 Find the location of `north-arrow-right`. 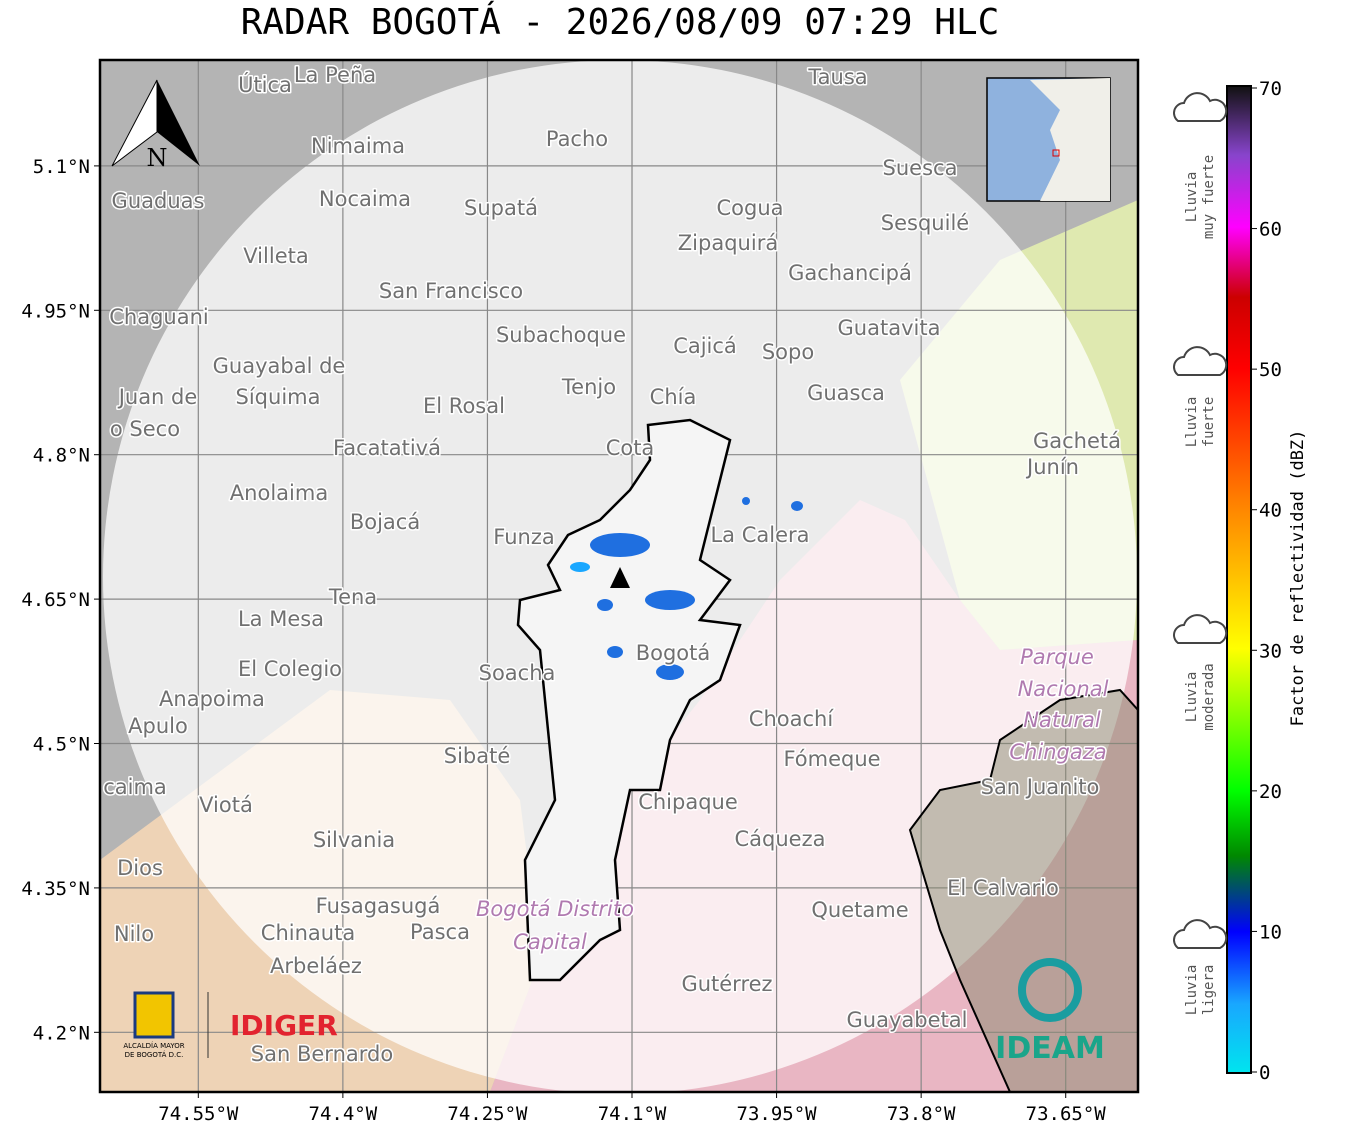

north-arrow-right is located at coordinates (178, 123).